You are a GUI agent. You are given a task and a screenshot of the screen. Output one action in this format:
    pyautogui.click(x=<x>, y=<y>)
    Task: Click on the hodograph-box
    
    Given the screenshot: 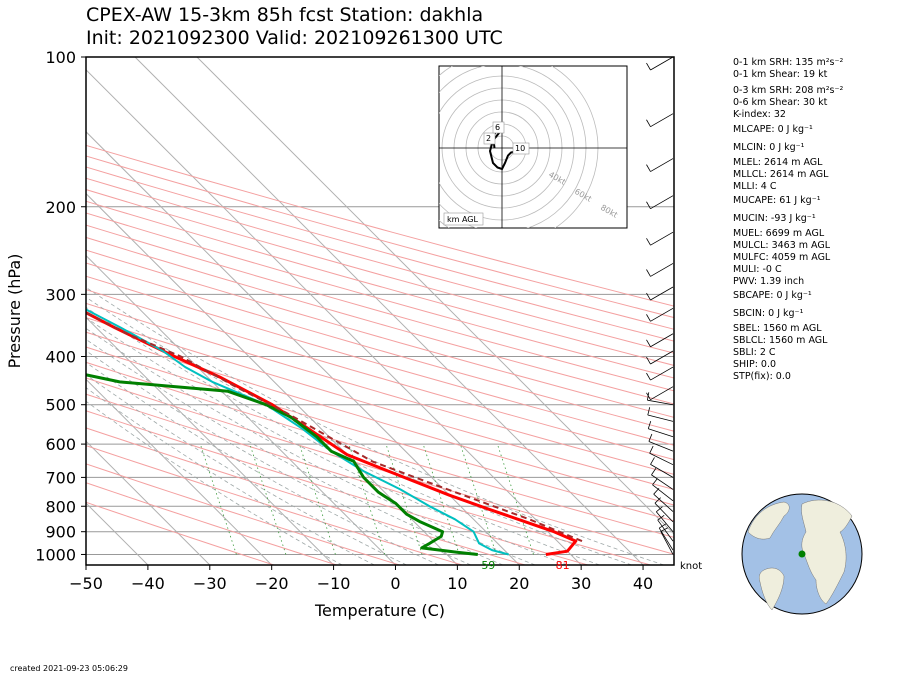 What is the action you would take?
    pyautogui.click(x=533, y=147)
    